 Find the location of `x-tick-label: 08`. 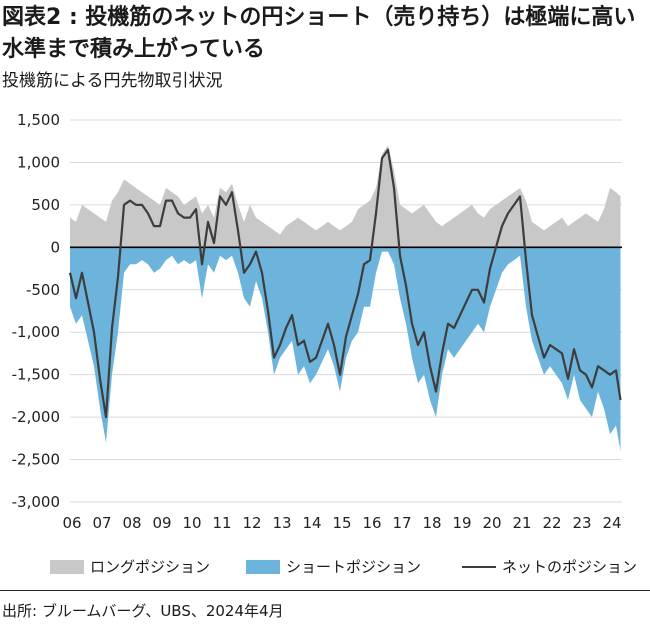

x-tick-label: 08 is located at coordinates (131, 523).